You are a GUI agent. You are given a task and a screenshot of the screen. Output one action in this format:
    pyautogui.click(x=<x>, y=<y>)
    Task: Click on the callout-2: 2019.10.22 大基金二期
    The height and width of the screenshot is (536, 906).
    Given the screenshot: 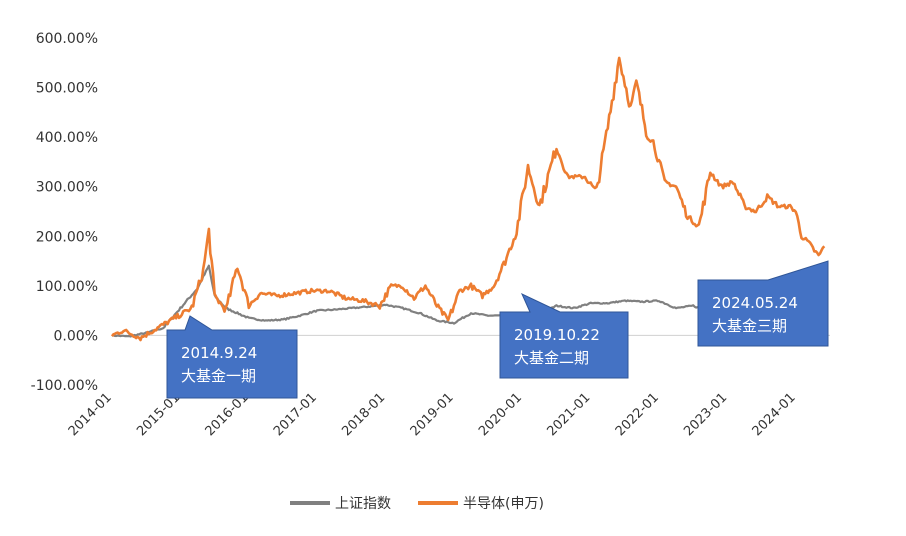 What is the action you would take?
    pyautogui.click(x=564, y=335)
    